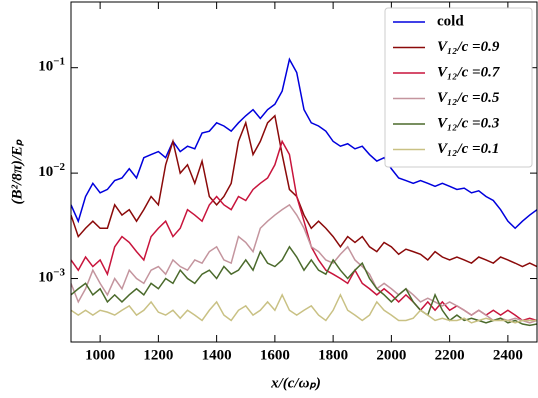 The image size is (538, 398). Describe the element at coordinates (468, 72) in the screenshot. I see `legend-label: V₁₂/c =0.7` at that location.